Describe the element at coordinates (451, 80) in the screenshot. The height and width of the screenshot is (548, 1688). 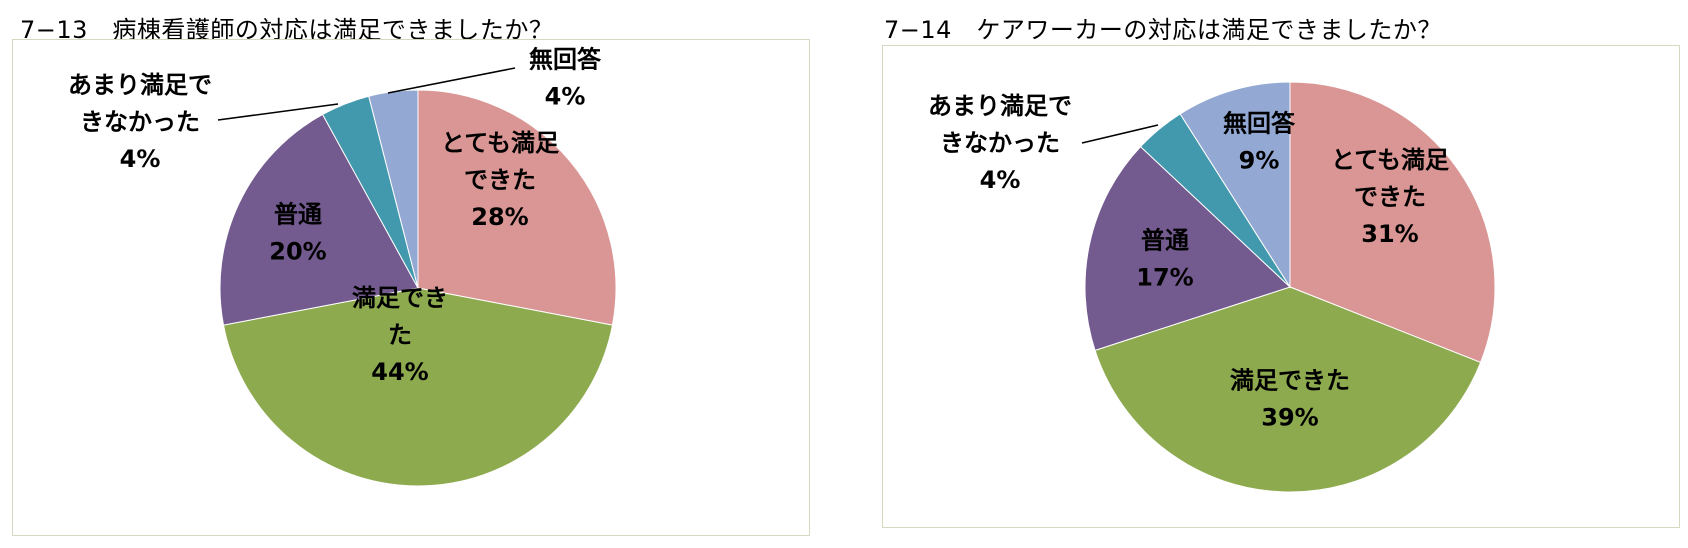
I see `leader-line-no_answer` at that location.